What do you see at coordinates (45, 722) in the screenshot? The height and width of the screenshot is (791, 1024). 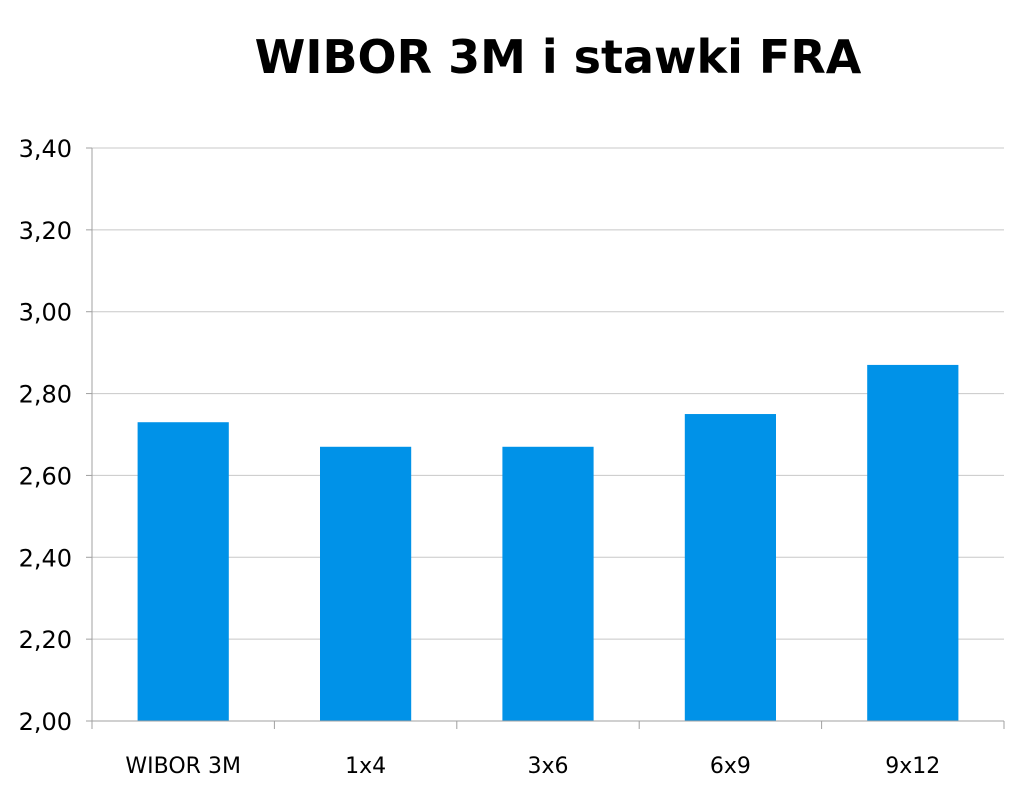 I see `y-tick-label: 2,00` at bounding box center [45, 722].